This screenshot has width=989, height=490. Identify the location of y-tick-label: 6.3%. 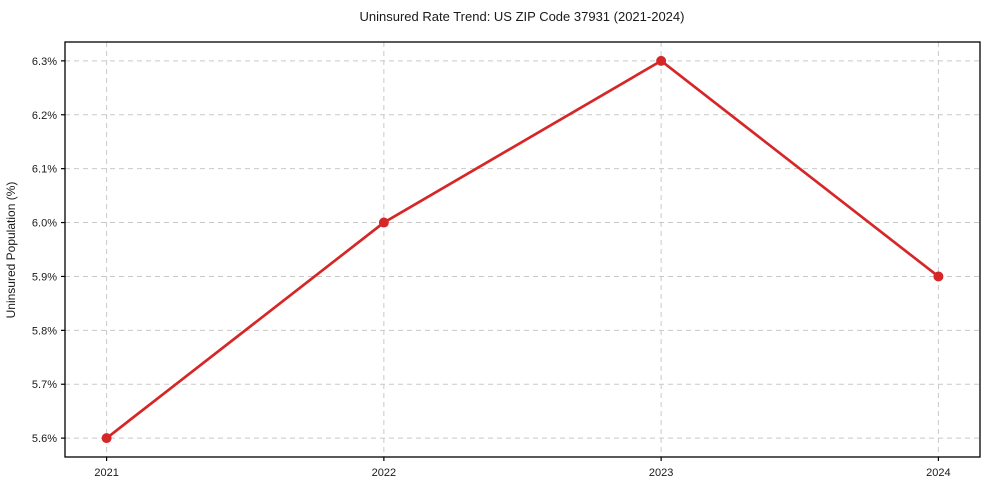
(44, 62).